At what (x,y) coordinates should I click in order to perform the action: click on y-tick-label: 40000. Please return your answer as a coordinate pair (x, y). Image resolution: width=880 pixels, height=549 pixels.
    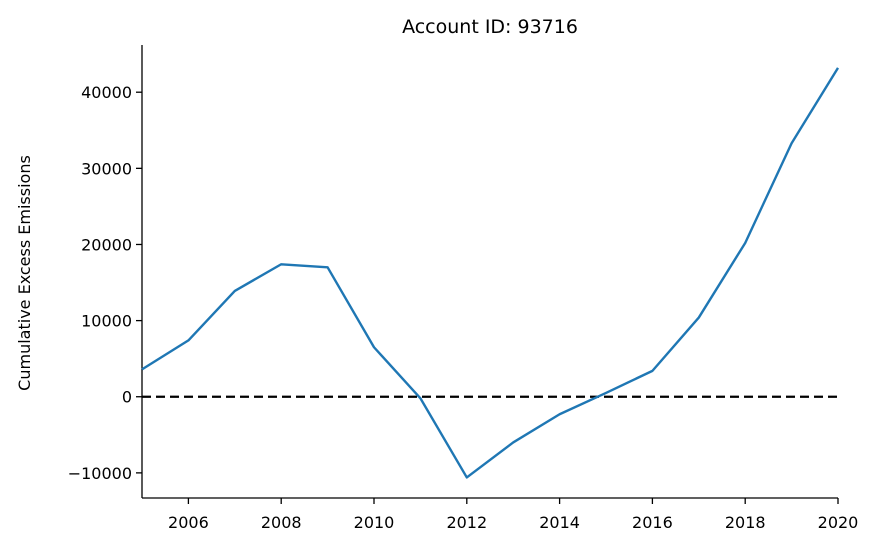
    Looking at the image, I should click on (106, 92).